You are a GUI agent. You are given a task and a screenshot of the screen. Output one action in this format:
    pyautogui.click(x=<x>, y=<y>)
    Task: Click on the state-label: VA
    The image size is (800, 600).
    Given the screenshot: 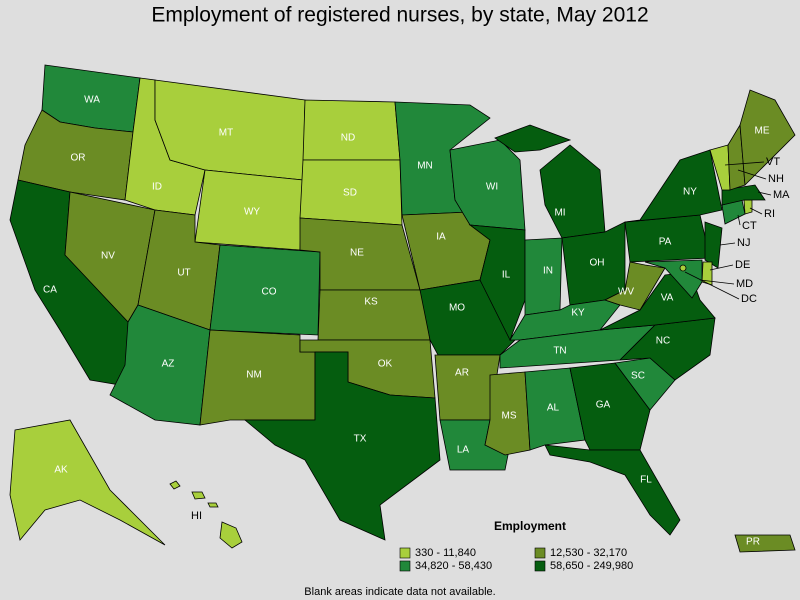 What is the action you would take?
    pyautogui.click(x=667, y=298)
    